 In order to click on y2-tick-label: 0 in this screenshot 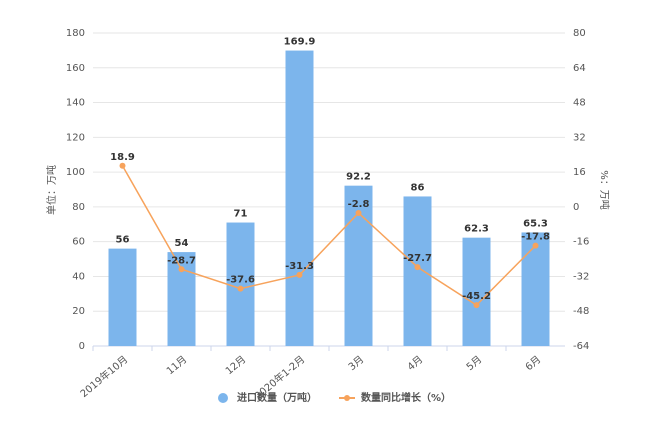, I will do `click(576, 207)`.